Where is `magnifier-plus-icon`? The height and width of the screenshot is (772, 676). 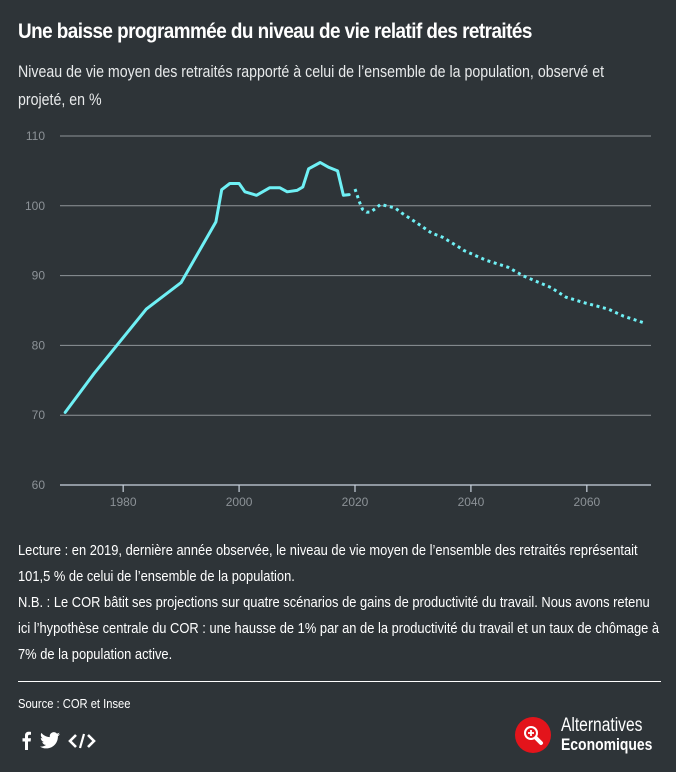
magnifier-plus-icon is located at coordinates (533, 735).